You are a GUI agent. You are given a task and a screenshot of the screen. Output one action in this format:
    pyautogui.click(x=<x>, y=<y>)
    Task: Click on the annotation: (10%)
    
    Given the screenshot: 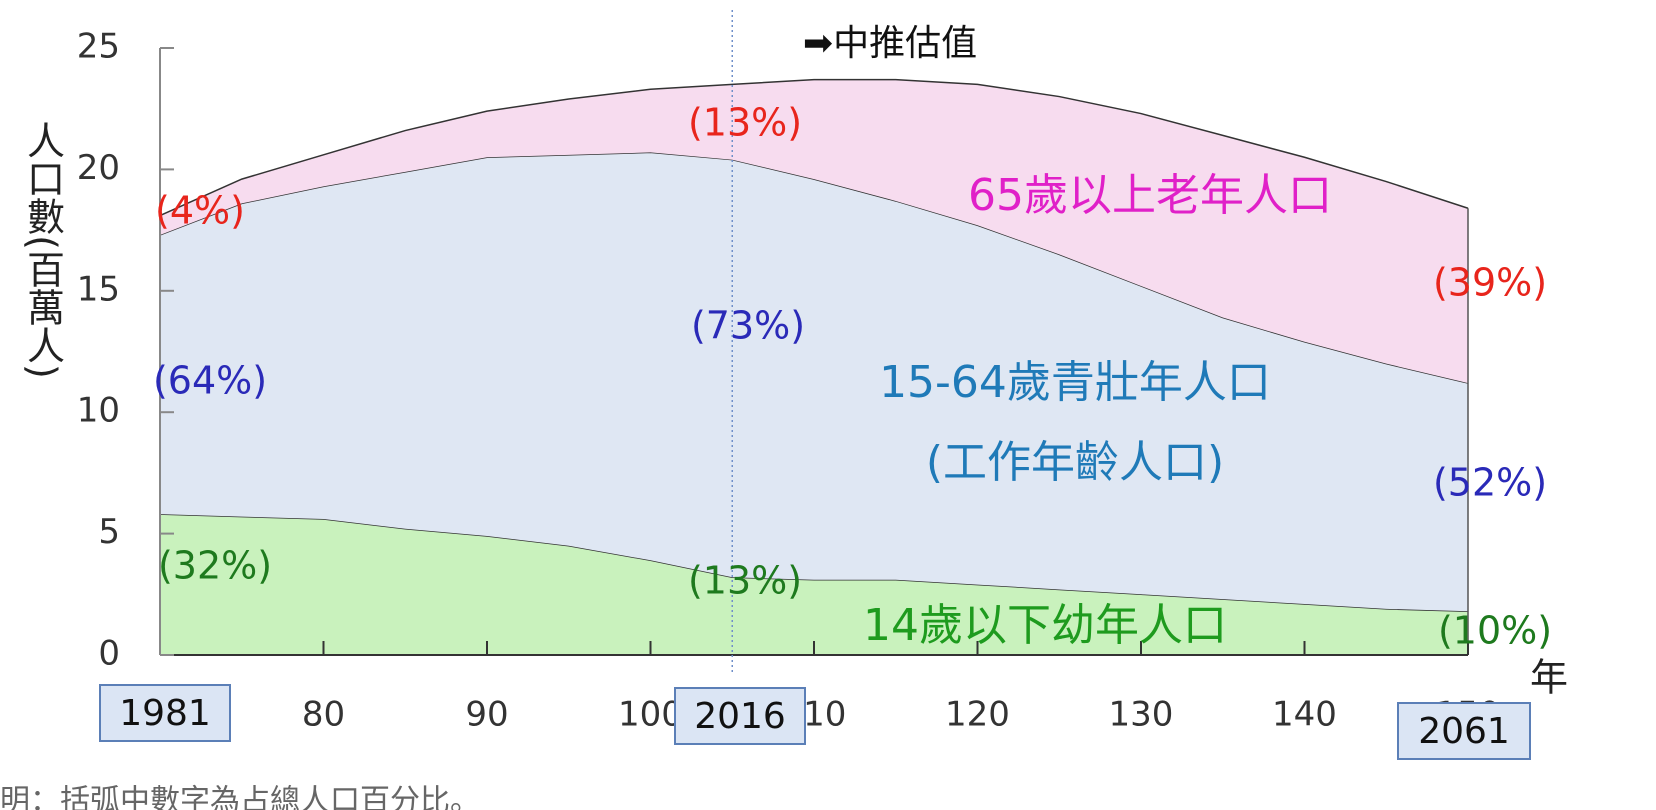 What is the action you would take?
    pyautogui.click(x=1495, y=631)
    